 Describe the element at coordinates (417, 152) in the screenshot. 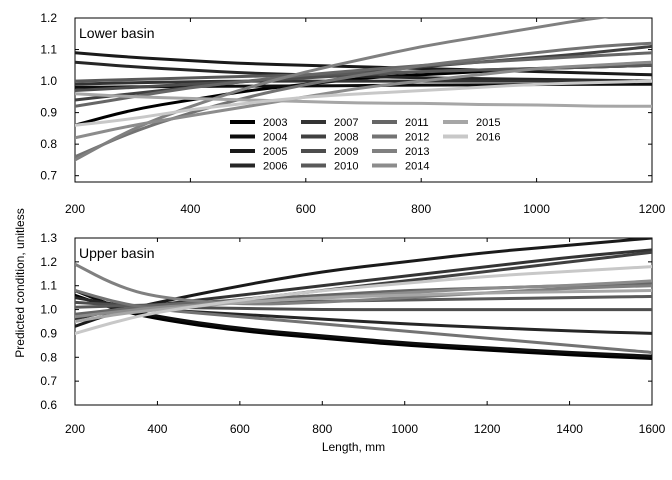

I see `legend-label: 2013` at that location.